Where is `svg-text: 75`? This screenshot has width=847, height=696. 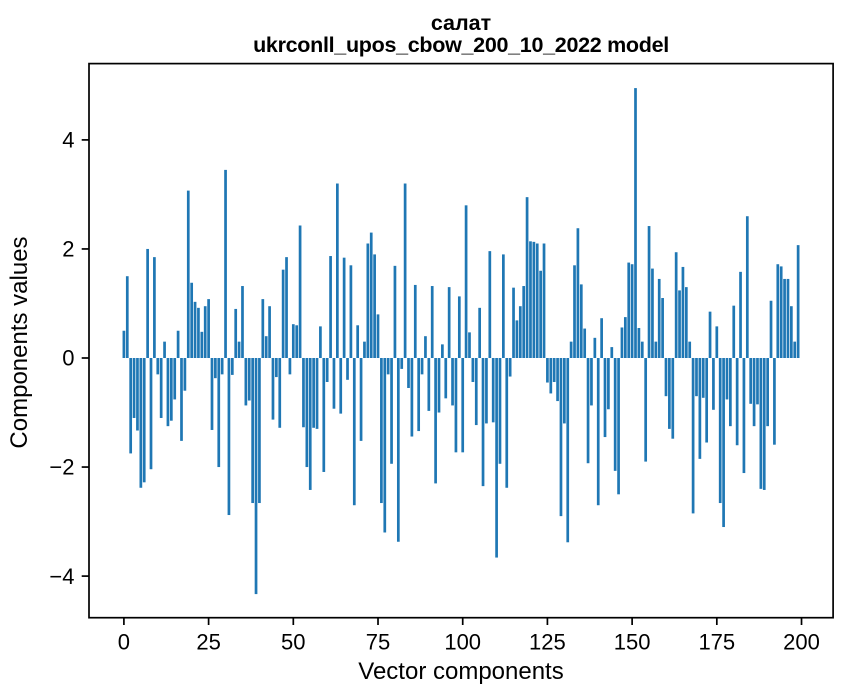
svg-text: 75 is located at coordinates (378, 642).